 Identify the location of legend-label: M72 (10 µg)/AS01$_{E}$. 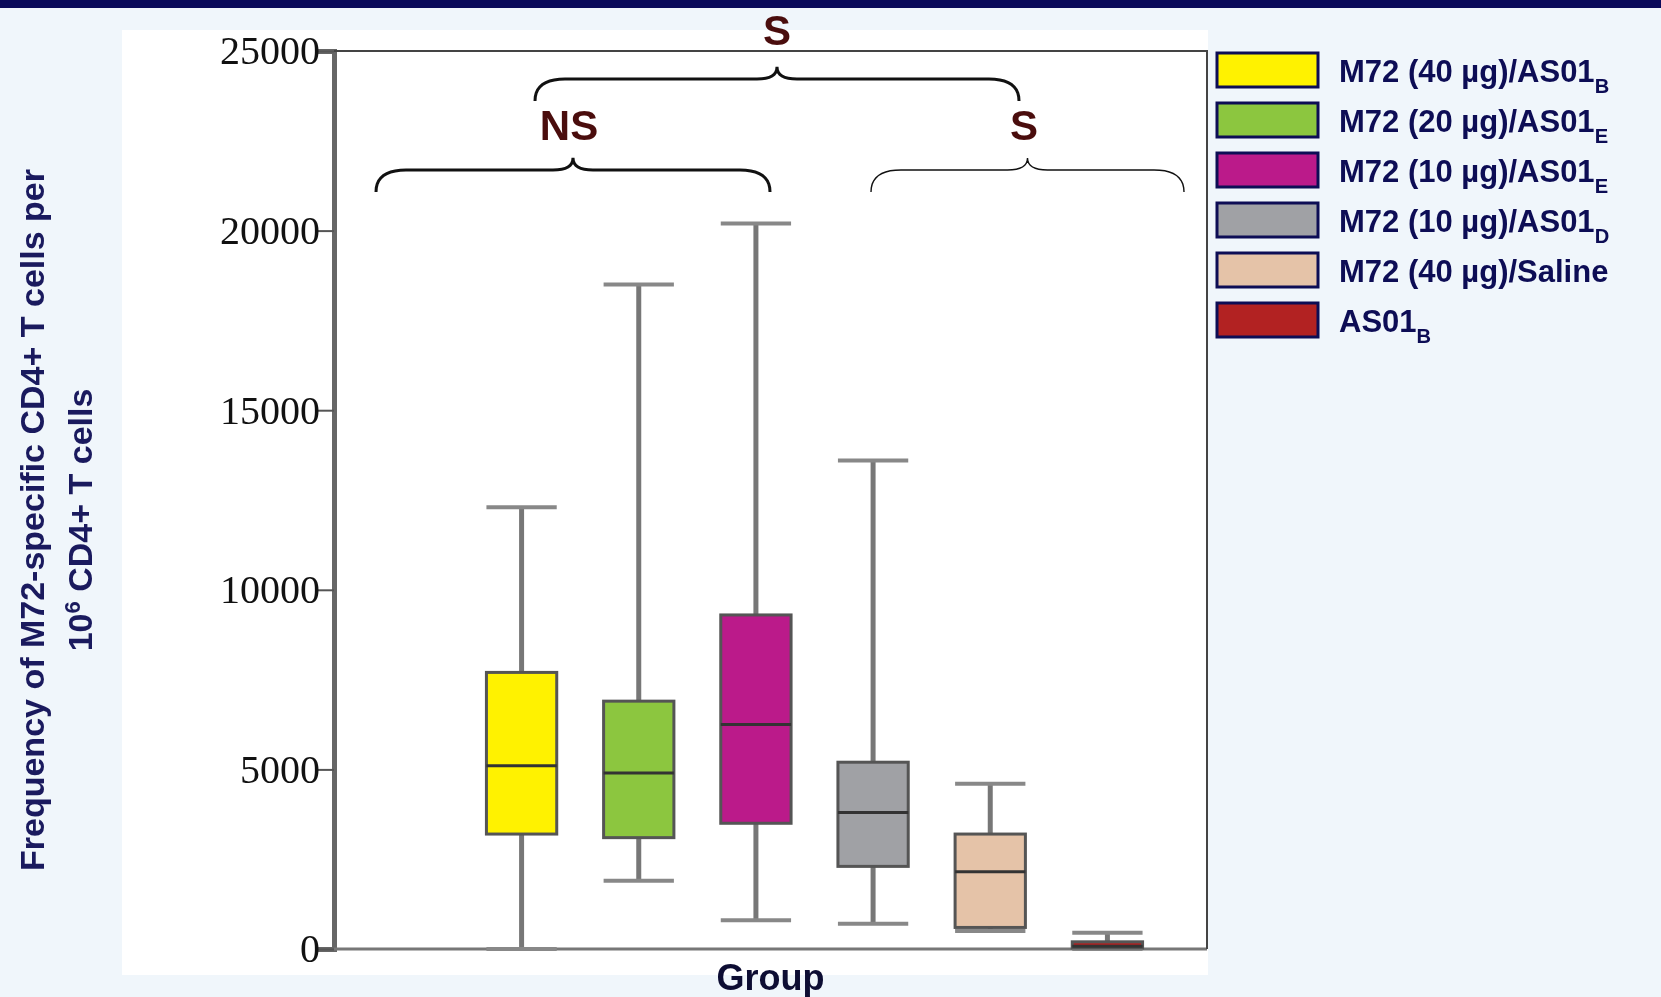
(1474, 175).